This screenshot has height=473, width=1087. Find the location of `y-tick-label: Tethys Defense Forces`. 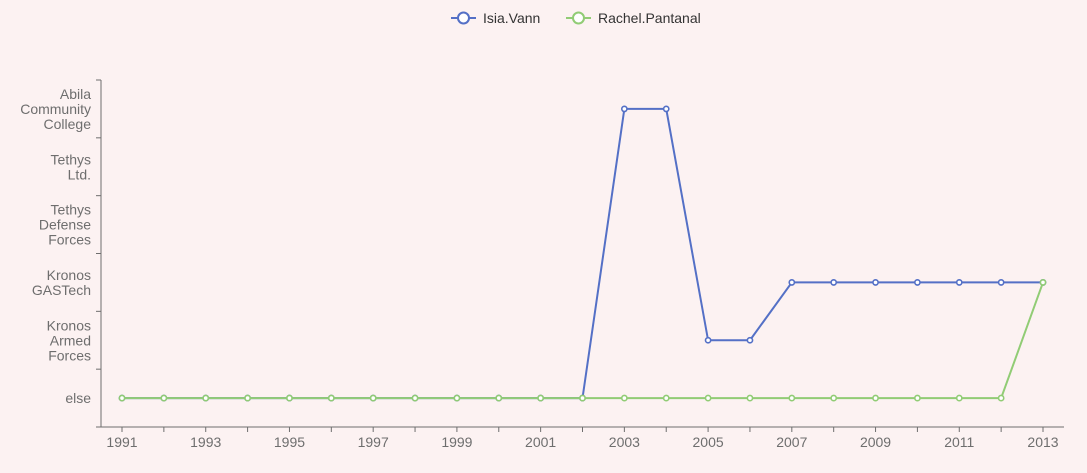

y-tick-label: Tethys Defense Forces is located at coordinates (65, 225).